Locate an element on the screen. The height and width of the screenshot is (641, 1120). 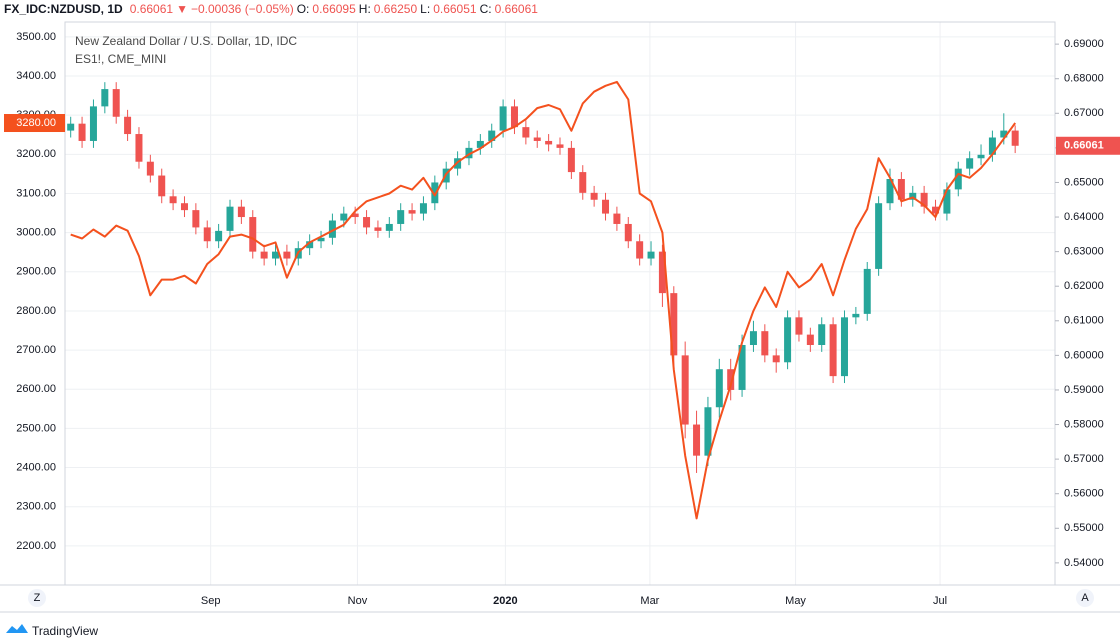
branding: TradingView is located at coordinates (65, 631).